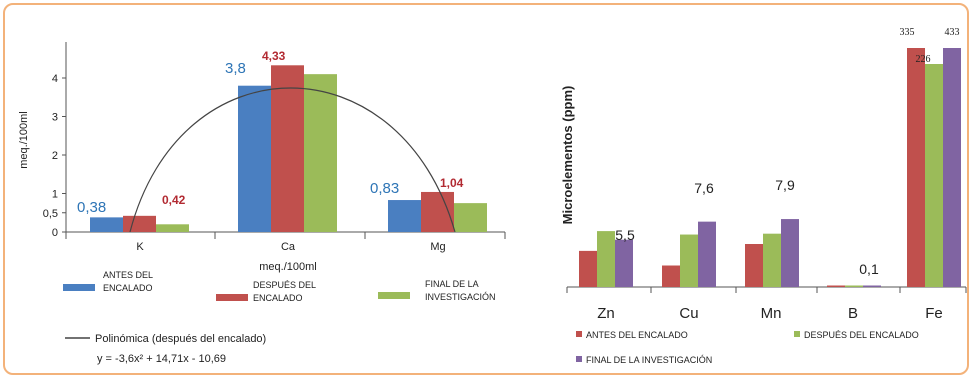 The width and height of the screenshot is (976, 381). Describe the element at coordinates (128, 288) in the screenshot. I see `legend-label-1: ENCALADO` at that location.